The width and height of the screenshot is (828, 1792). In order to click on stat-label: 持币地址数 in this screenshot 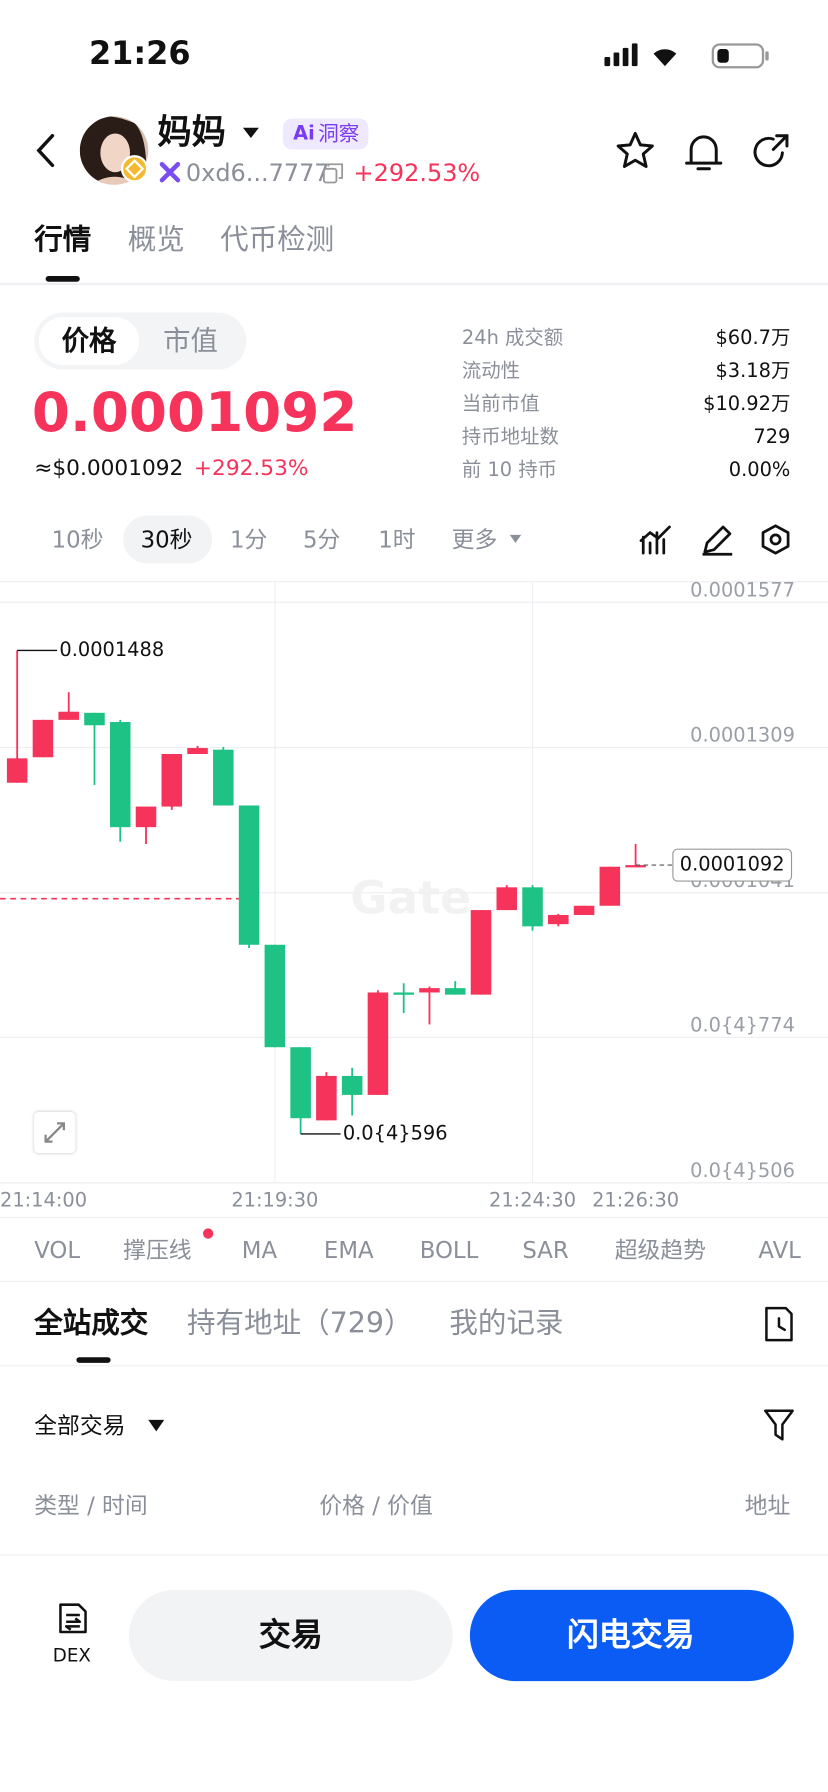, I will do `click(510, 437)`.